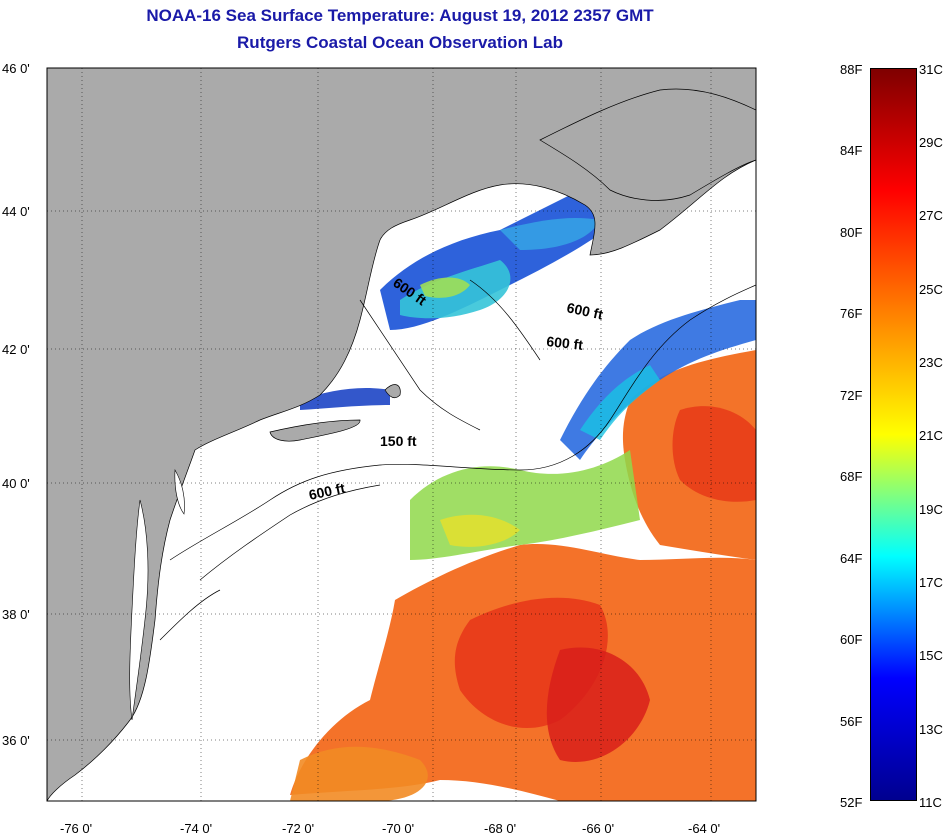 The image size is (952, 840). I want to click on colorbar-label-f: 56F, so click(851, 721).